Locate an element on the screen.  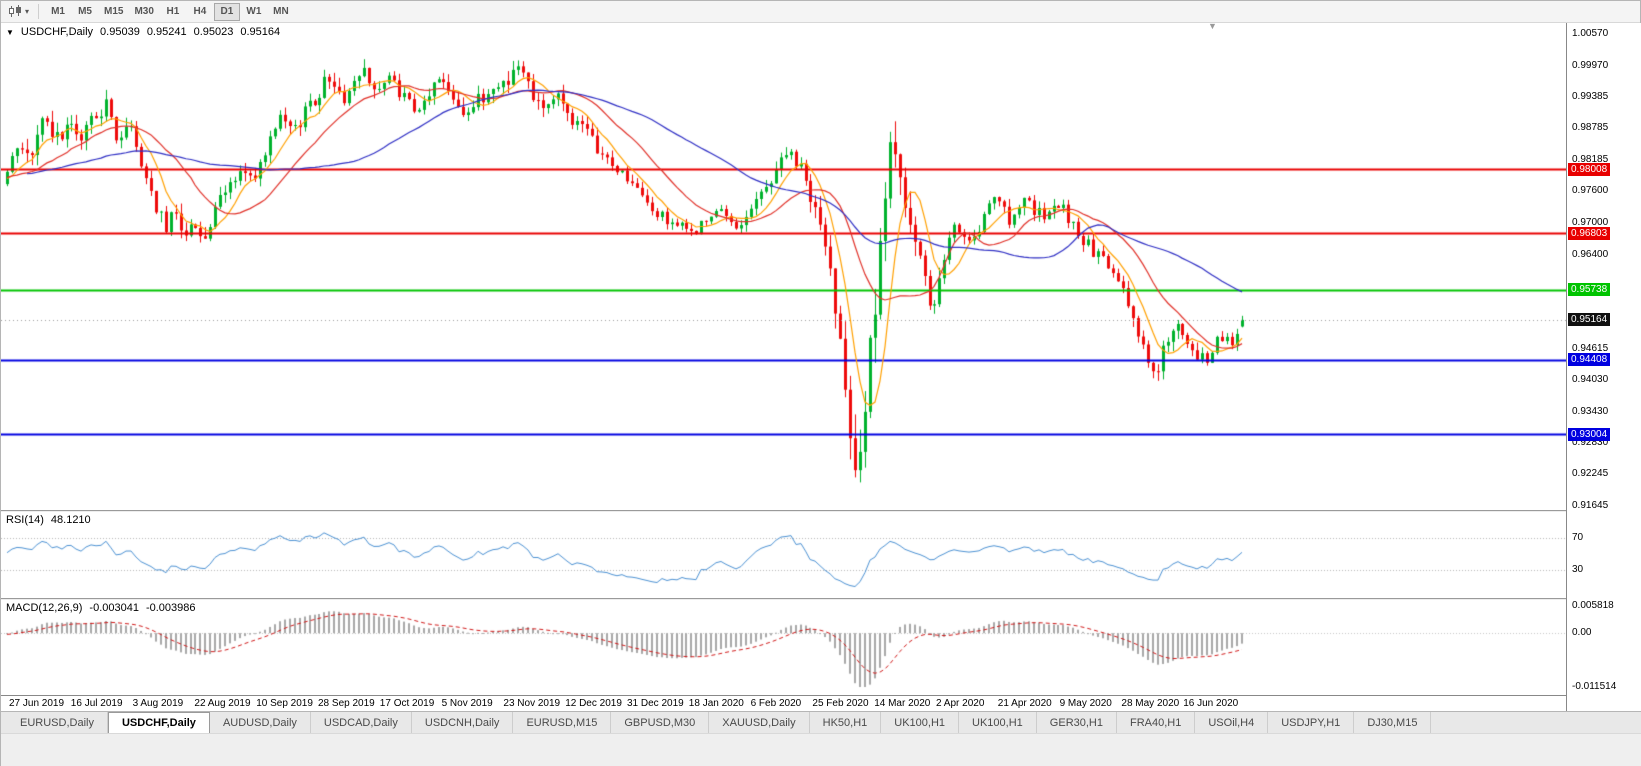
chart-high-value: 0.95241 is located at coordinates (166, 32).